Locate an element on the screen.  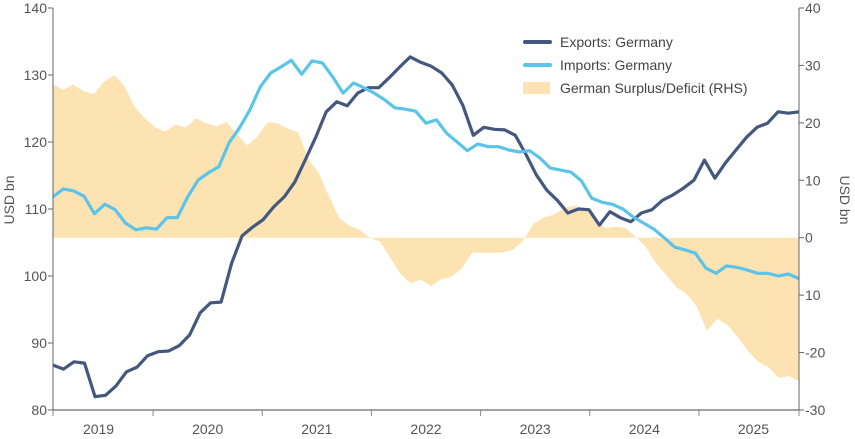
legend-label-surplus: German Surplus/Deficit (RHS) is located at coordinates (654, 88).